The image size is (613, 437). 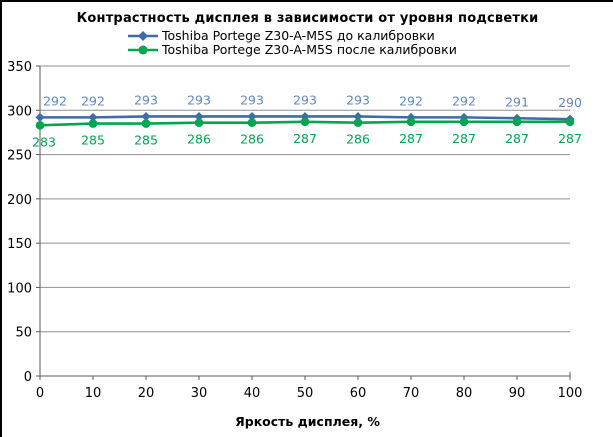 I want to click on x-tick-label: 50, so click(x=305, y=393).